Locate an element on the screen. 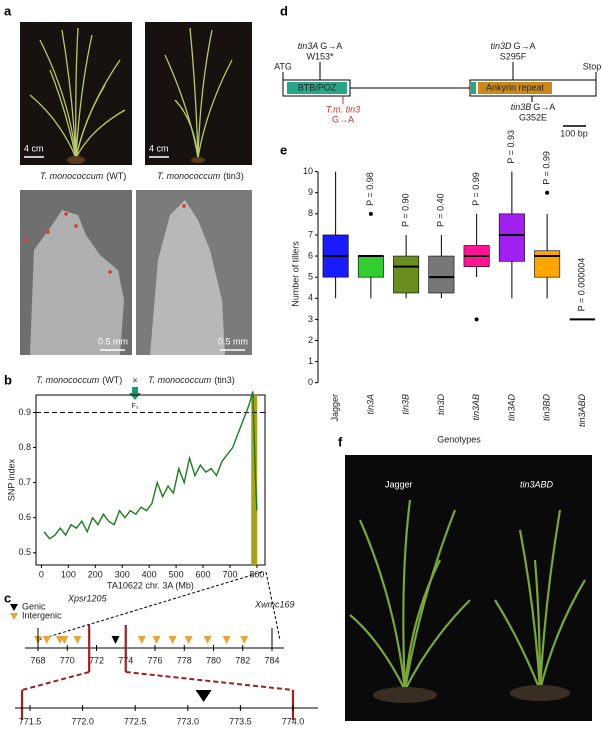  p-value: P = 0.40 is located at coordinates (441, 210).